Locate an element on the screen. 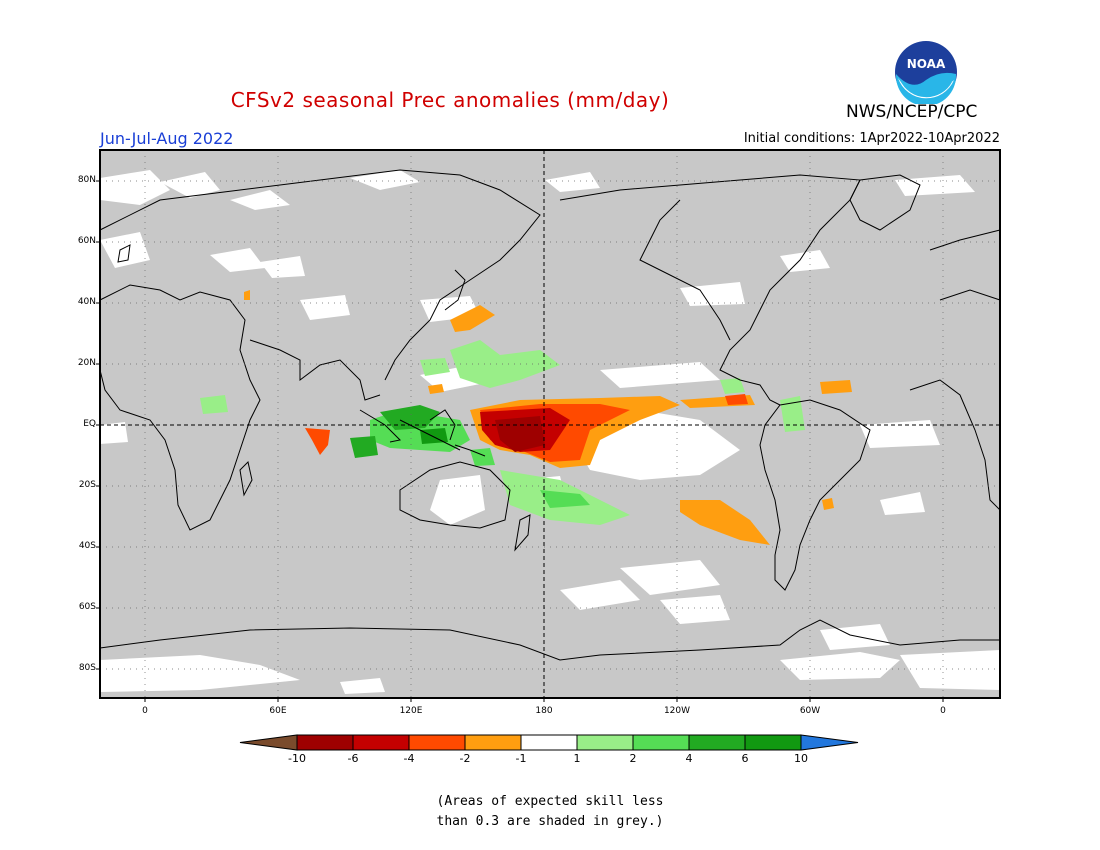 This screenshot has height=850, width=1100. season-label: Jun-Jul-Aug 2022 is located at coordinates (167, 138).